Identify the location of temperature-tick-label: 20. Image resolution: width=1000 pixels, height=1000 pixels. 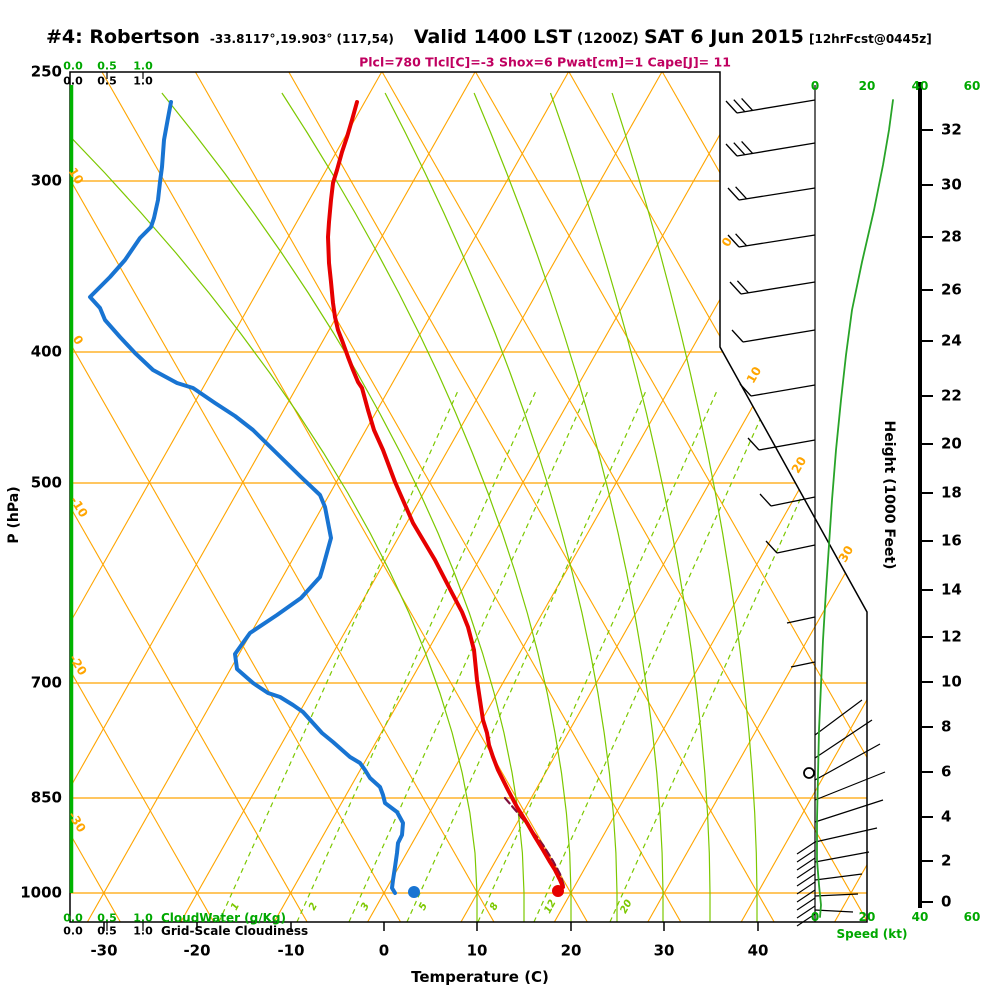
(571, 950).